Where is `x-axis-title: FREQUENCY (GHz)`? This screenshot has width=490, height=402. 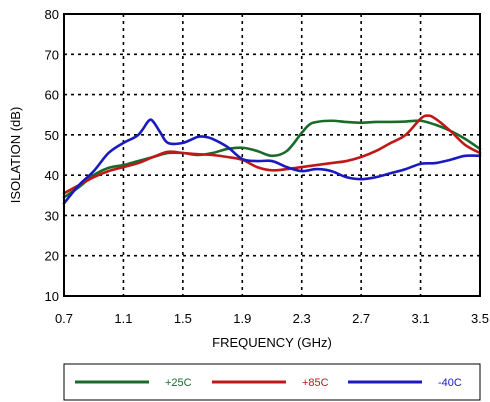 x-axis-title: FREQUENCY (GHz) is located at coordinates (272, 342).